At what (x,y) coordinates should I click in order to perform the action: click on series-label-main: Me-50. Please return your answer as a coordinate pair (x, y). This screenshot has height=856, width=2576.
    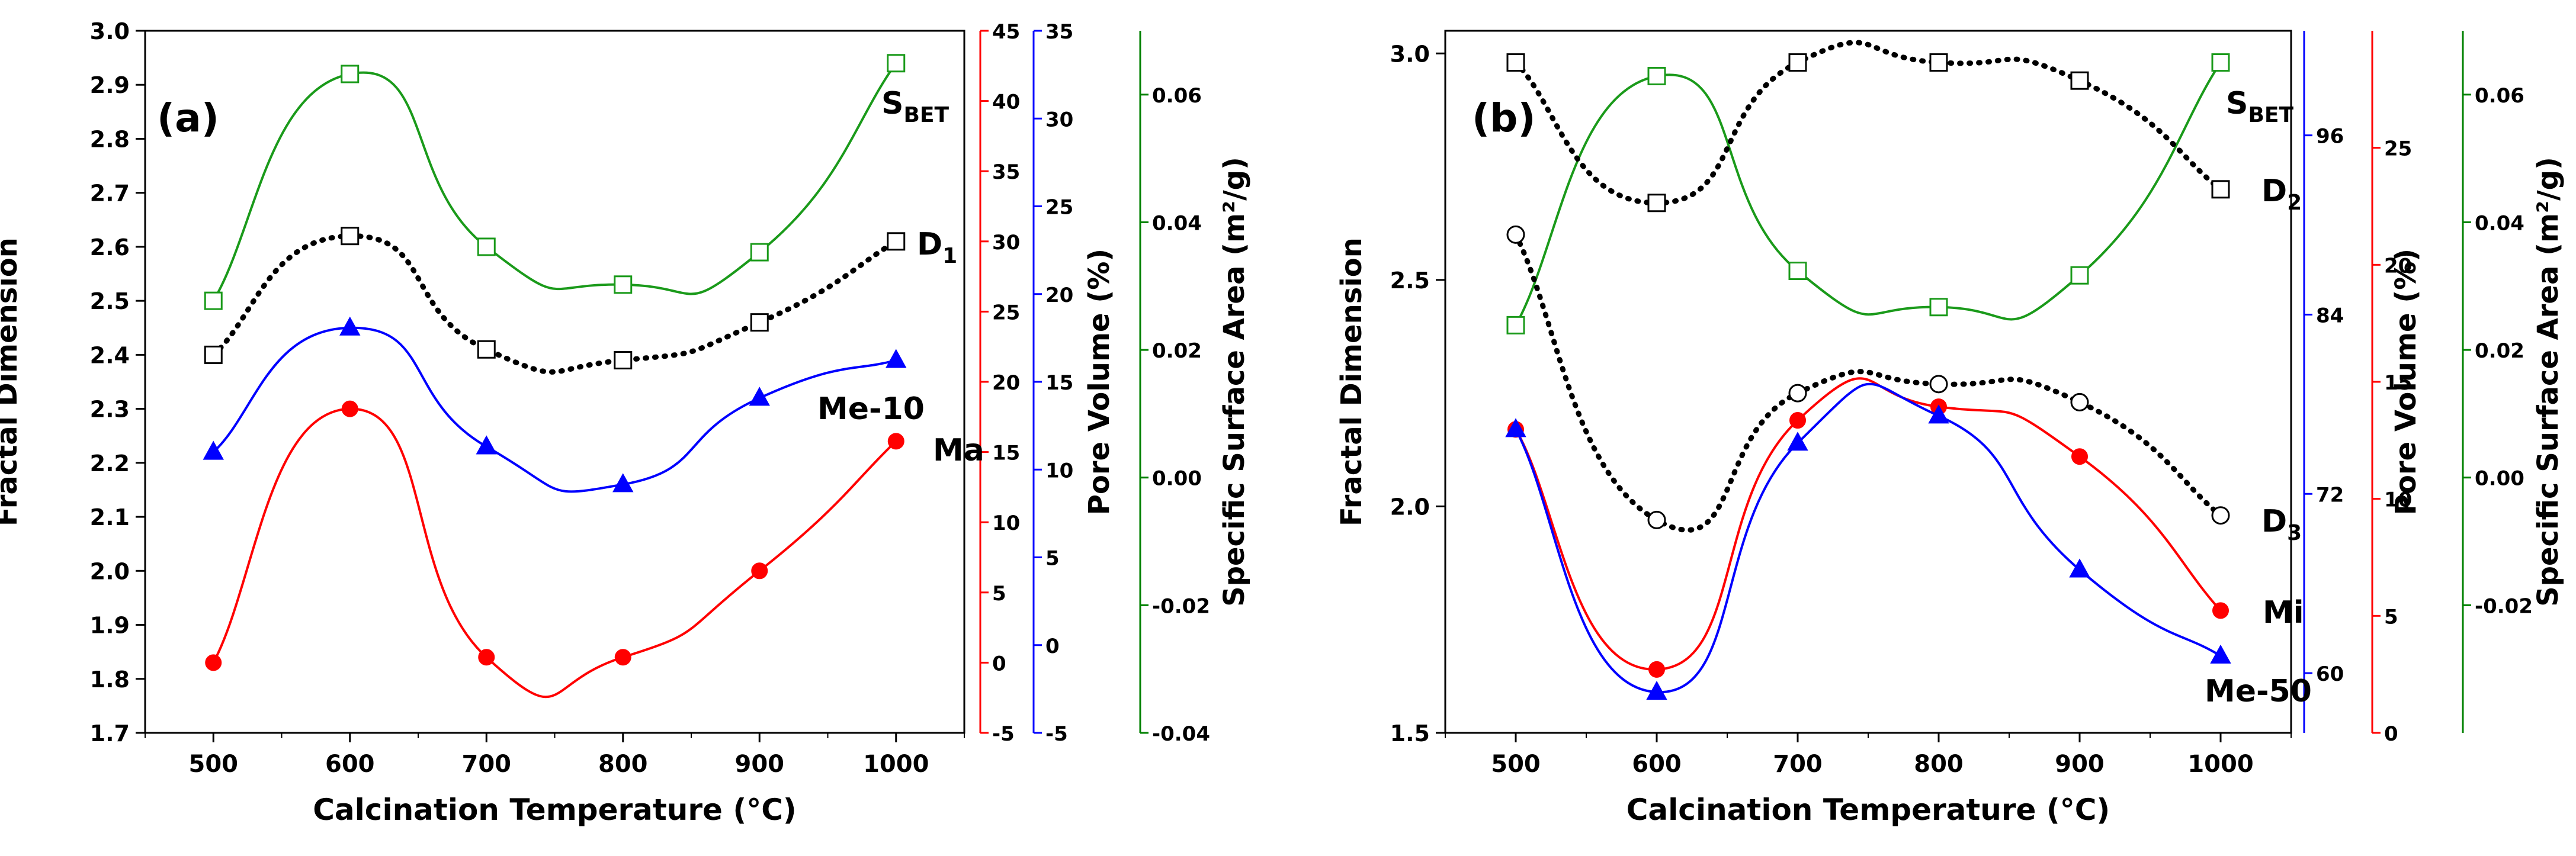
    Looking at the image, I should click on (2258, 691).